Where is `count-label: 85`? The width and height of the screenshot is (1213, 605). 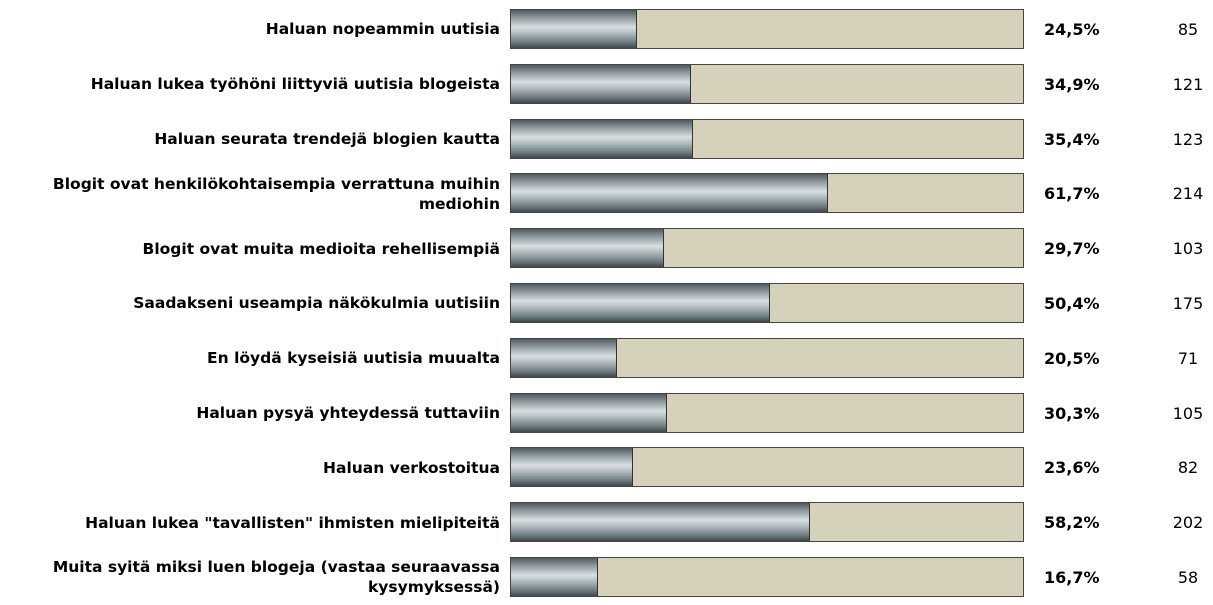 count-label: 85 is located at coordinates (1188, 29).